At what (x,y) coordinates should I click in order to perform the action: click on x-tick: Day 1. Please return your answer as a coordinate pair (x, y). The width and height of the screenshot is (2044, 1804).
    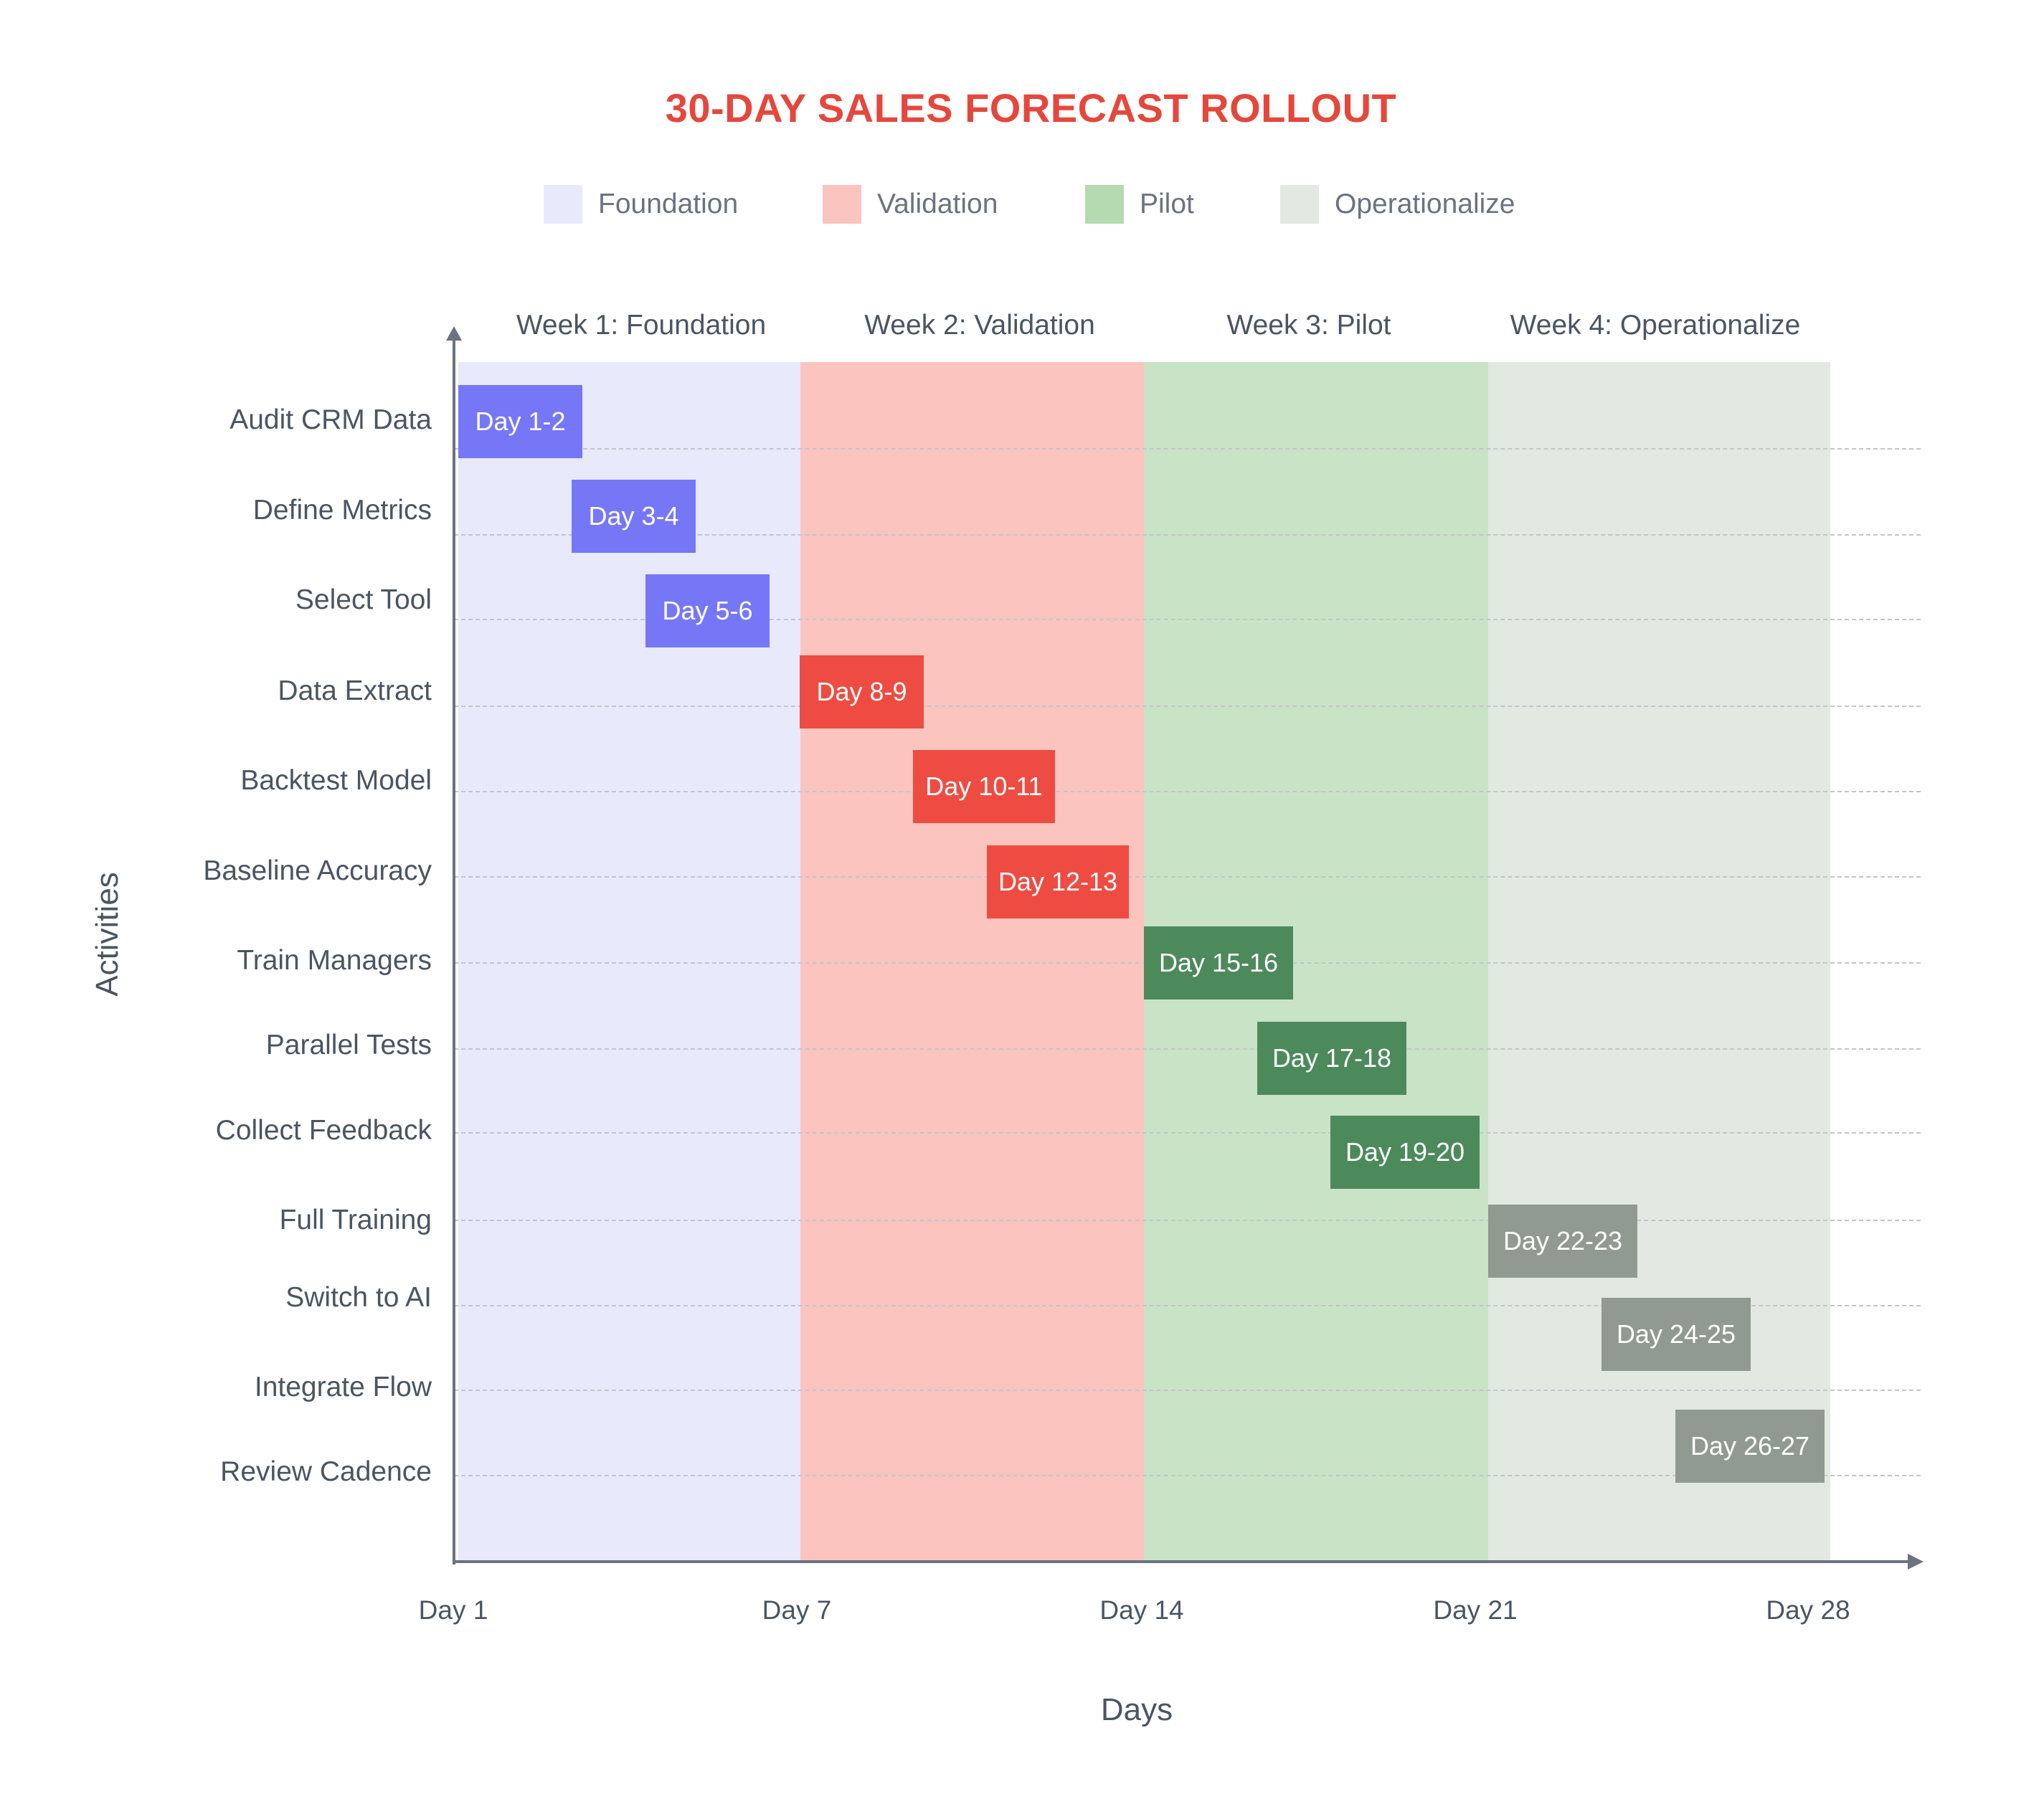
    Looking at the image, I should click on (453, 1610).